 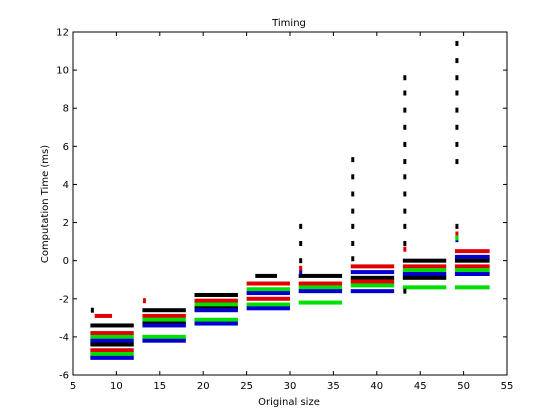 What do you see at coordinates (66, 223) in the screenshot?
I see `y-tick-label: 2` at bounding box center [66, 223].